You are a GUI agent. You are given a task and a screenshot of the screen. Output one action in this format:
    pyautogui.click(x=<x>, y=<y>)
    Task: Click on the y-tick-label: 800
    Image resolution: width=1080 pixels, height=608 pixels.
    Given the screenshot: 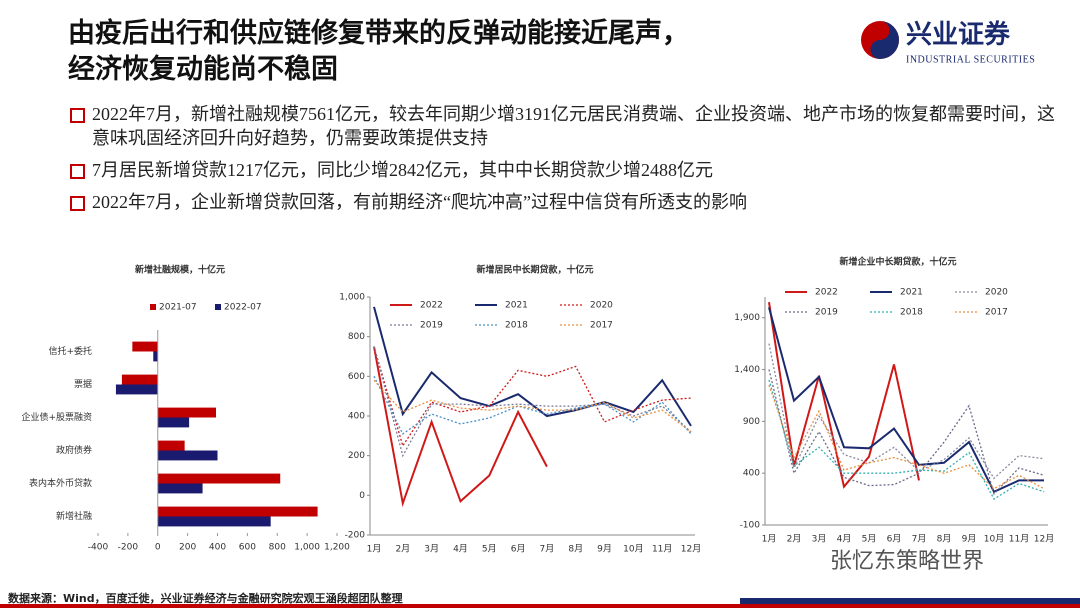 What is the action you would take?
    pyautogui.click(x=356, y=337)
    